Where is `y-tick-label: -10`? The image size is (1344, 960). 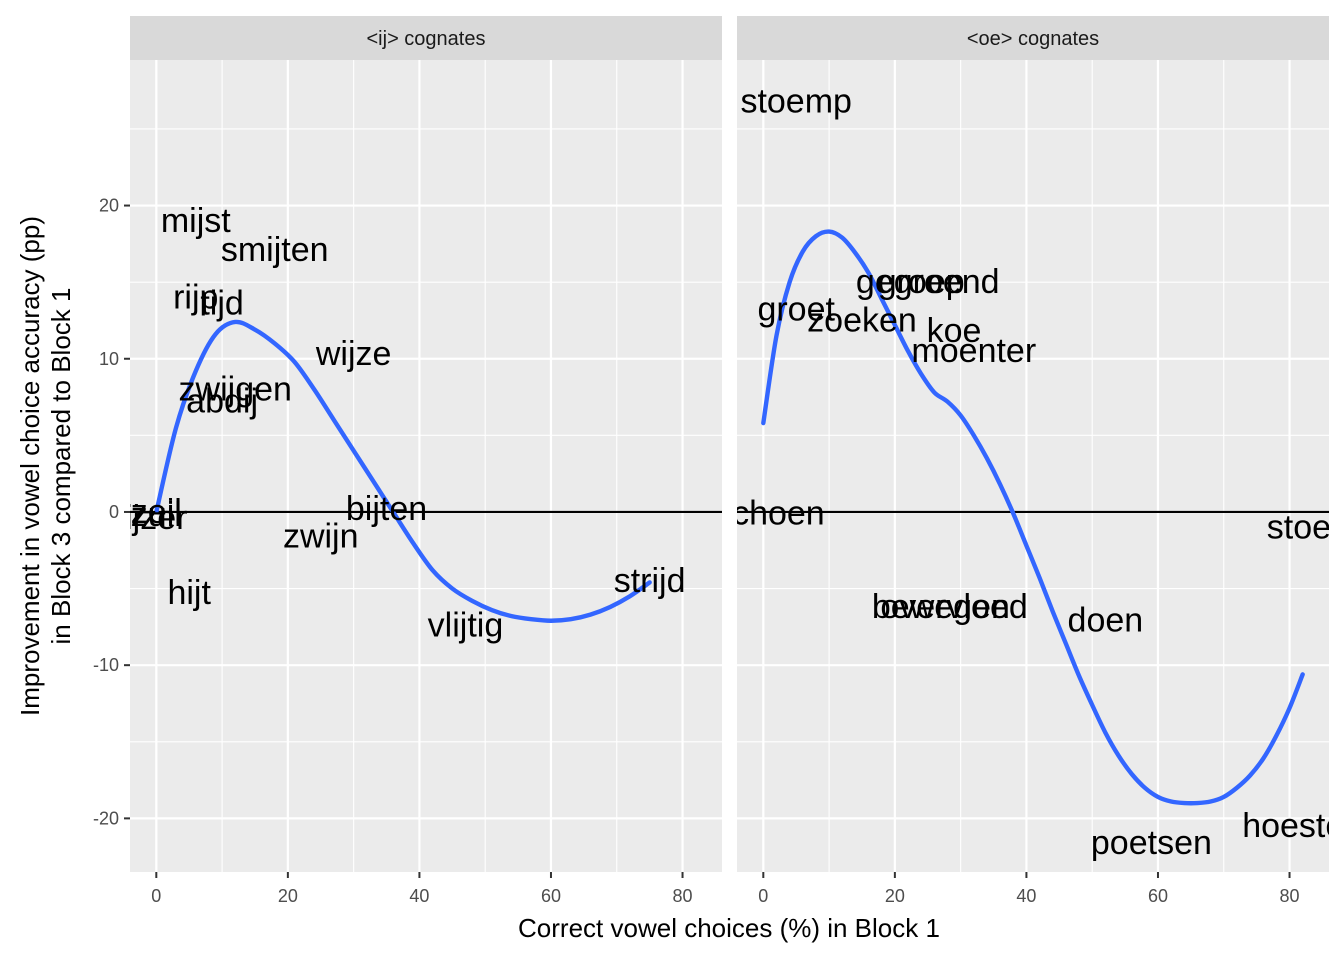 y-tick-label: -10 is located at coordinates (106, 665).